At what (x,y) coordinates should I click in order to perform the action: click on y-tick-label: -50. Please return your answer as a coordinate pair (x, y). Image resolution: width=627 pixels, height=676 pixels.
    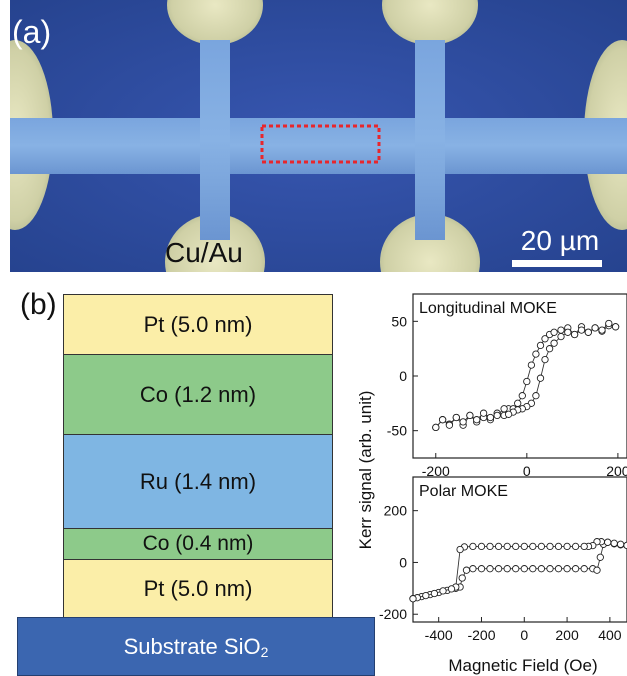
    Looking at the image, I should click on (397, 431).